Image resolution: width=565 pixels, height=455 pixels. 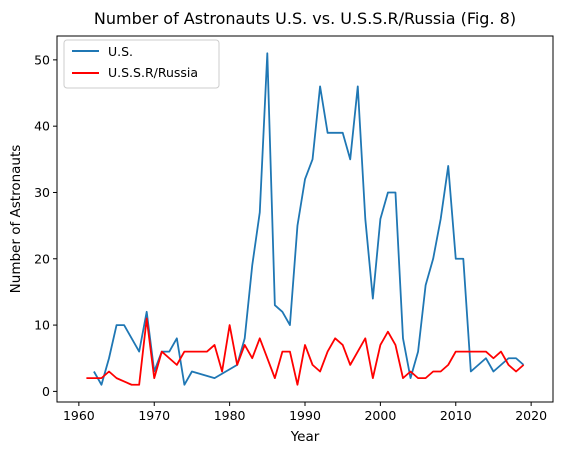 I want to click on y-tick-label: 10, so click(x=42, y=325).